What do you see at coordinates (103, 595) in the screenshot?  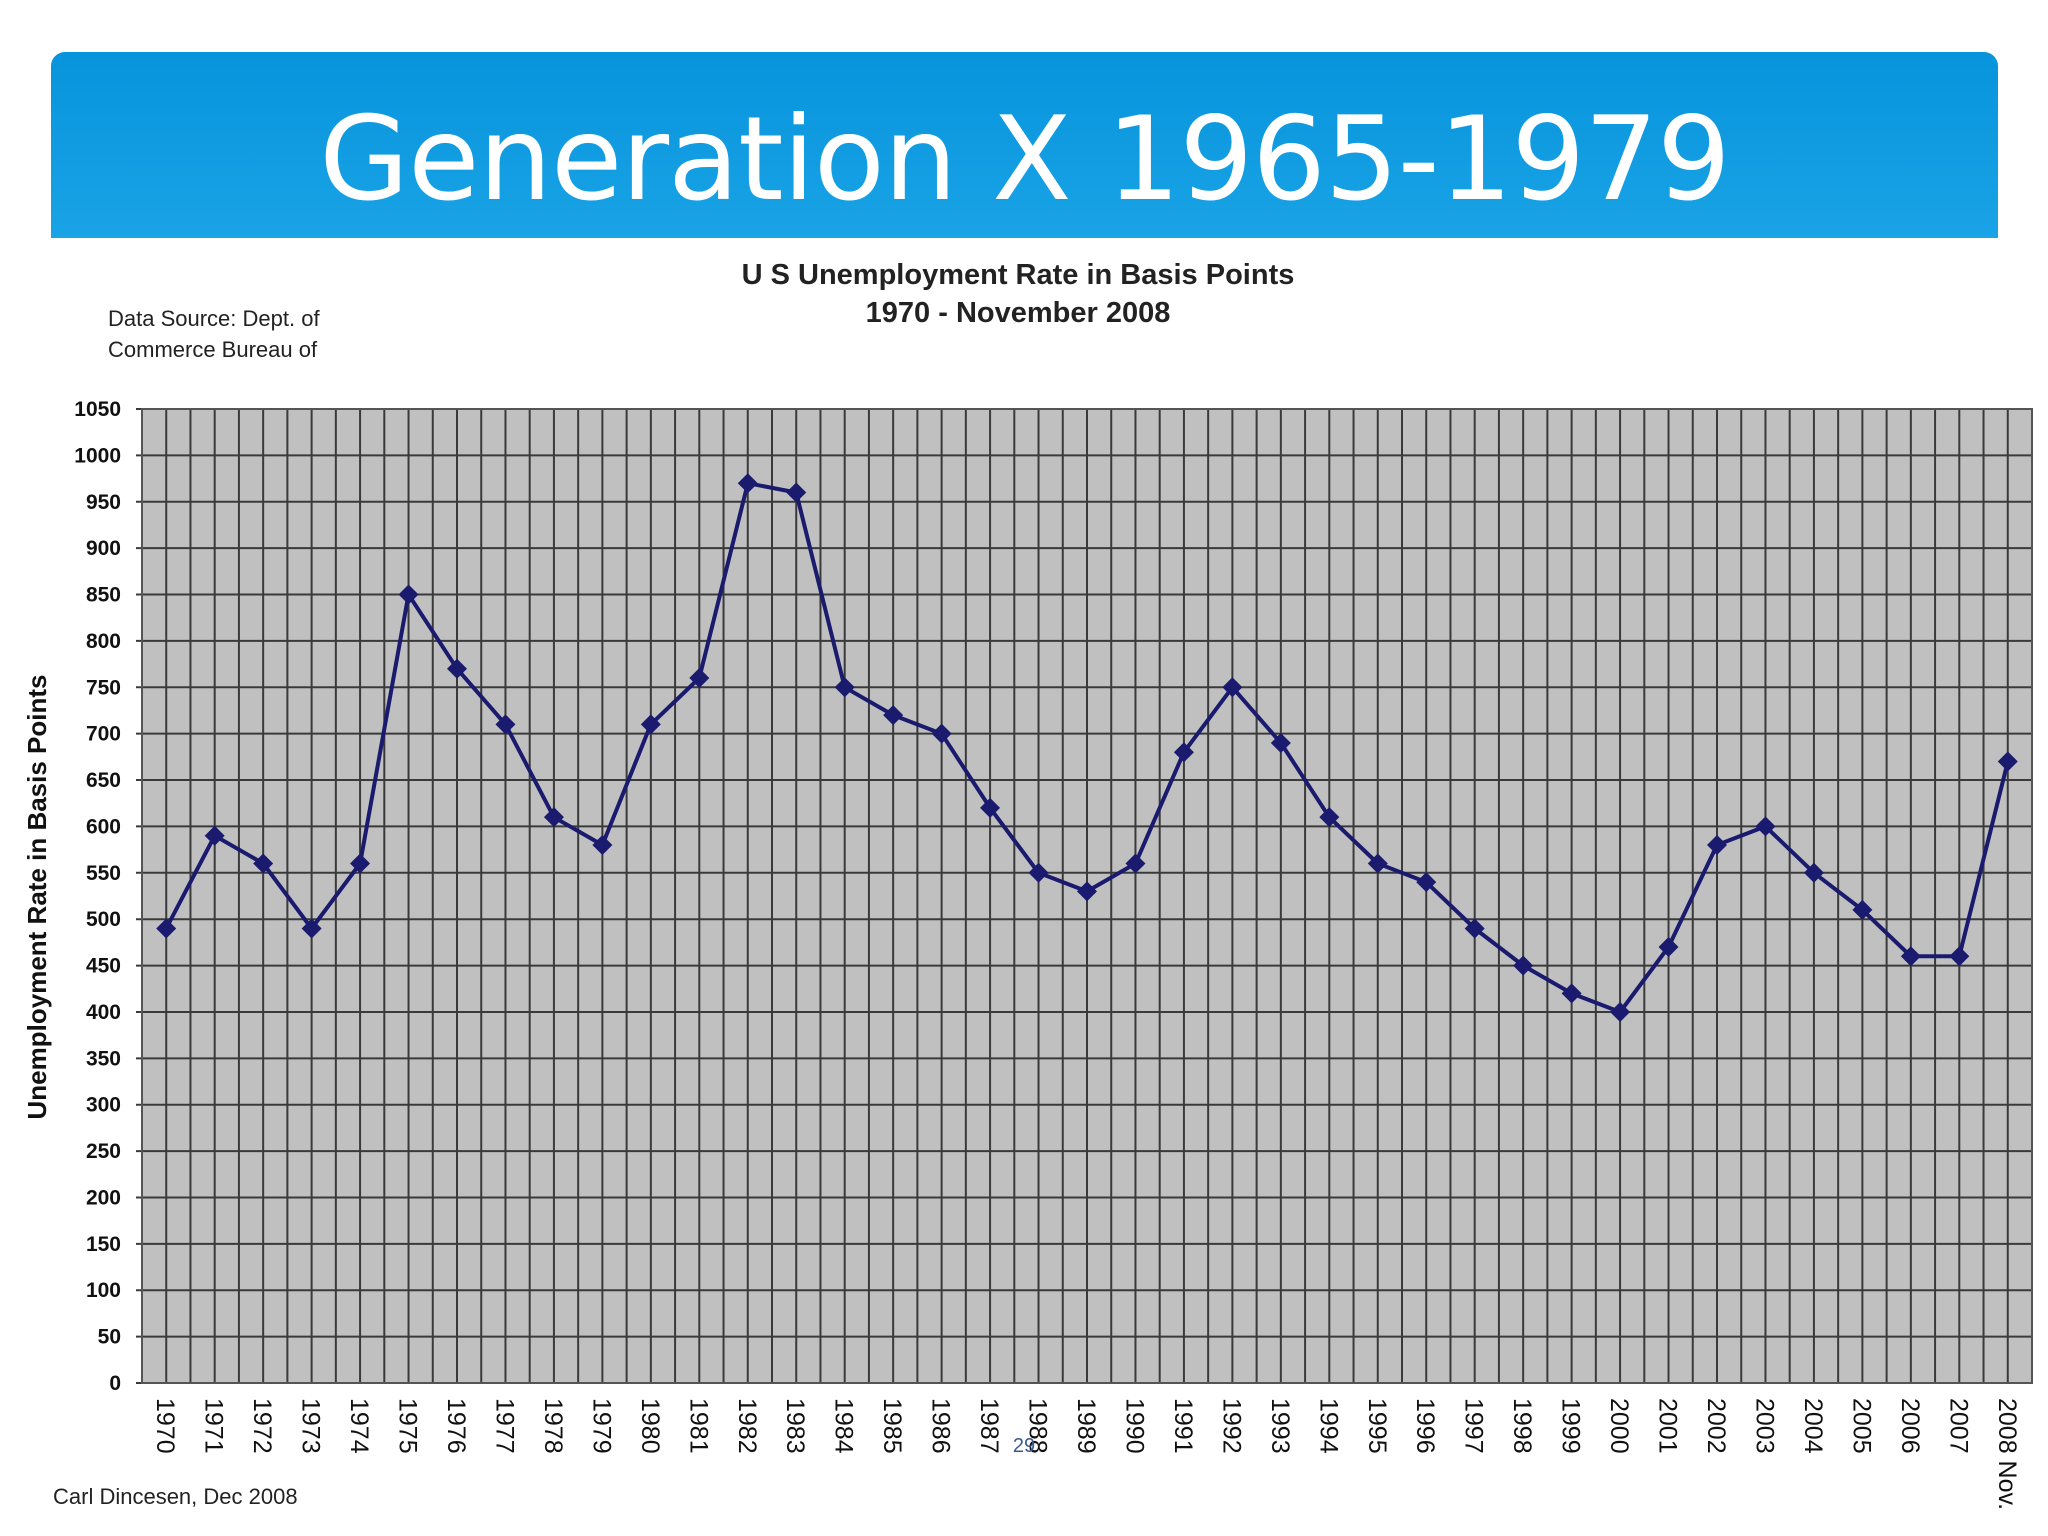 I see `y-tick-label: 850` at bounding box center [103, 595].